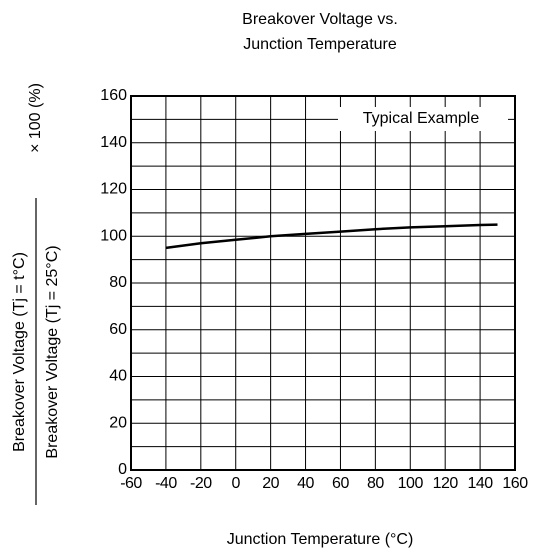 The width and height of the screenshot is (533, 553). I want to click on annotation-bg, so click(423, 119).